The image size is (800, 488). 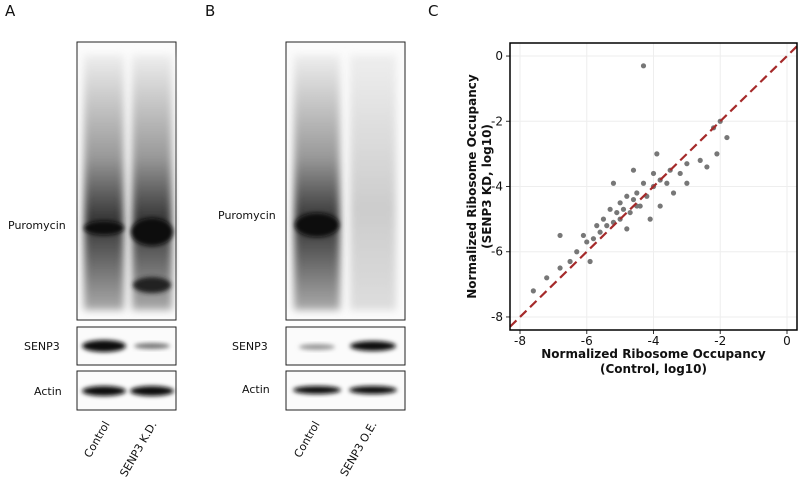 What do you see at coordinates (787, 341) in the screenshot?
I see `x-tick-label: 0` at bounding box center [787, 341].